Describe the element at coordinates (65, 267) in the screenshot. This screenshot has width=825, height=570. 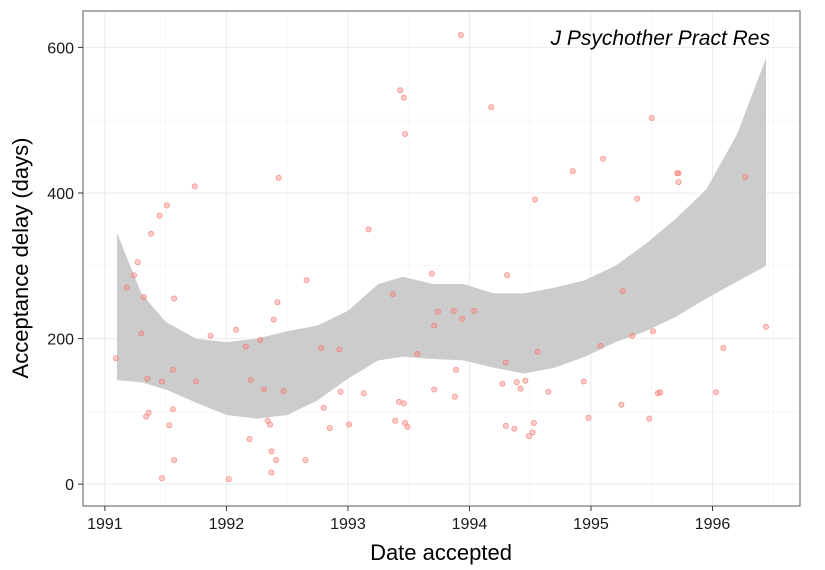
I see `y-axis-ticks: 0 200 400 600` at that location.